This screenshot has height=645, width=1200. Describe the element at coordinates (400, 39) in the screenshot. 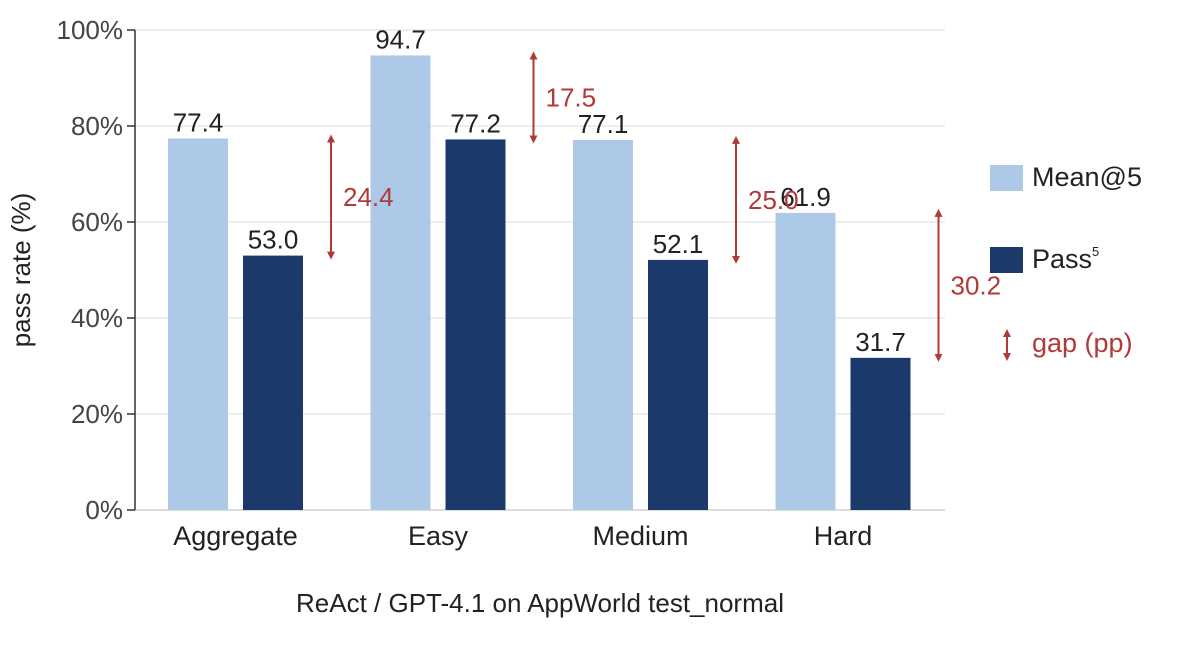

I see `bar-value-label: 94.7` at that location.